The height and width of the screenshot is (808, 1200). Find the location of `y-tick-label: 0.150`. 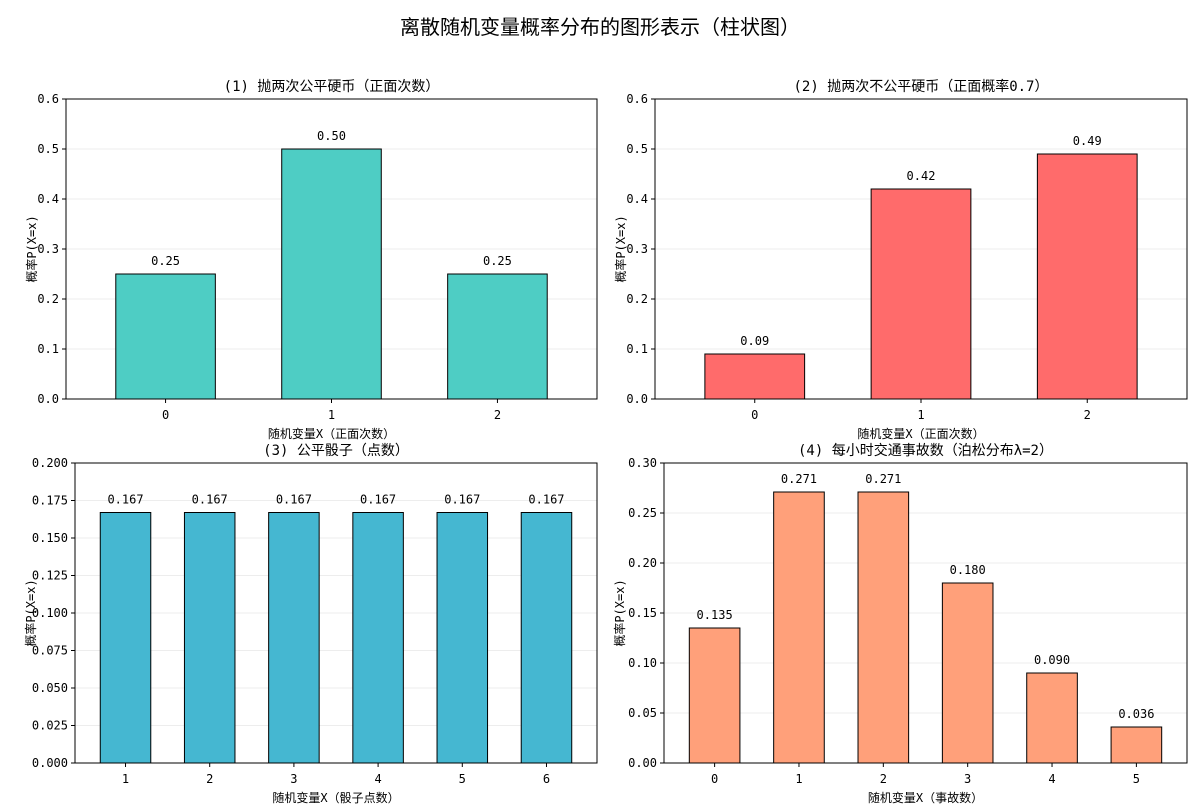

y-tick-label: 0.150 is located at coordinates (50, 538).